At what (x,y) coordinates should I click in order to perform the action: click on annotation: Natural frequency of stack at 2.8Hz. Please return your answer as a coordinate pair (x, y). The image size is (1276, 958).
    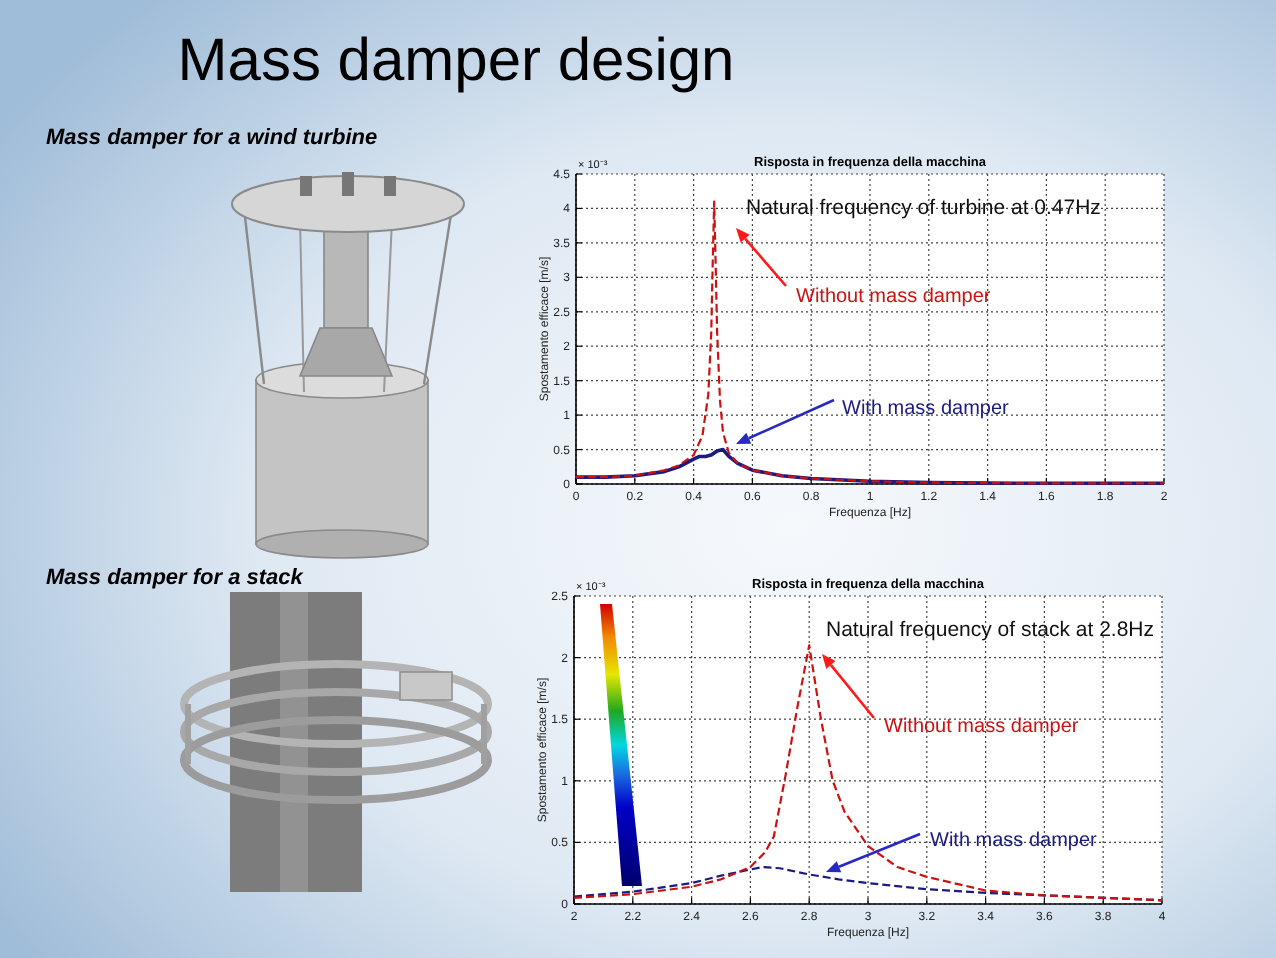
    Looking at the image, I should click on (990, 630).